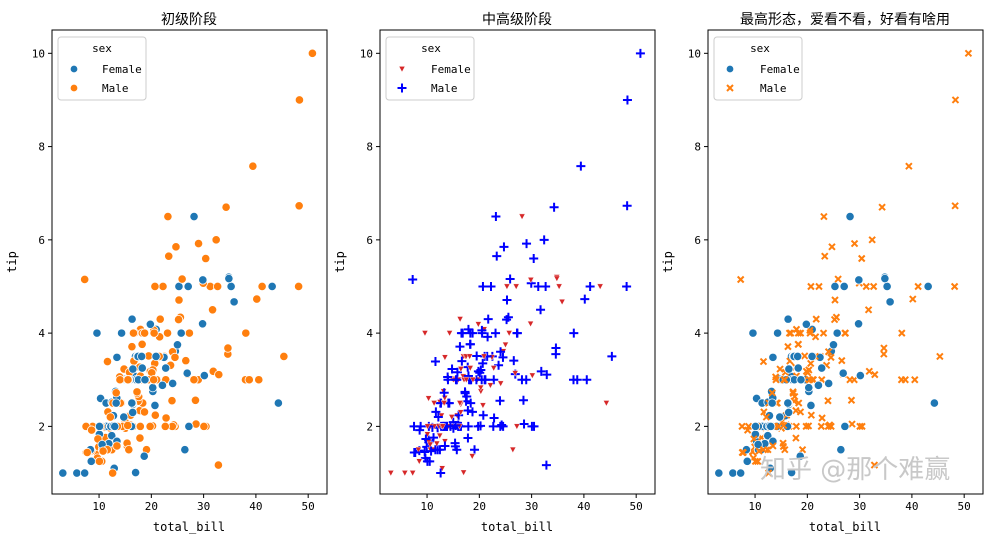 This screenshot has width=991, height=547. Describe the element at coordinates (451, 69) in the screenshot. I see `legend-label-female: Female` at that location.